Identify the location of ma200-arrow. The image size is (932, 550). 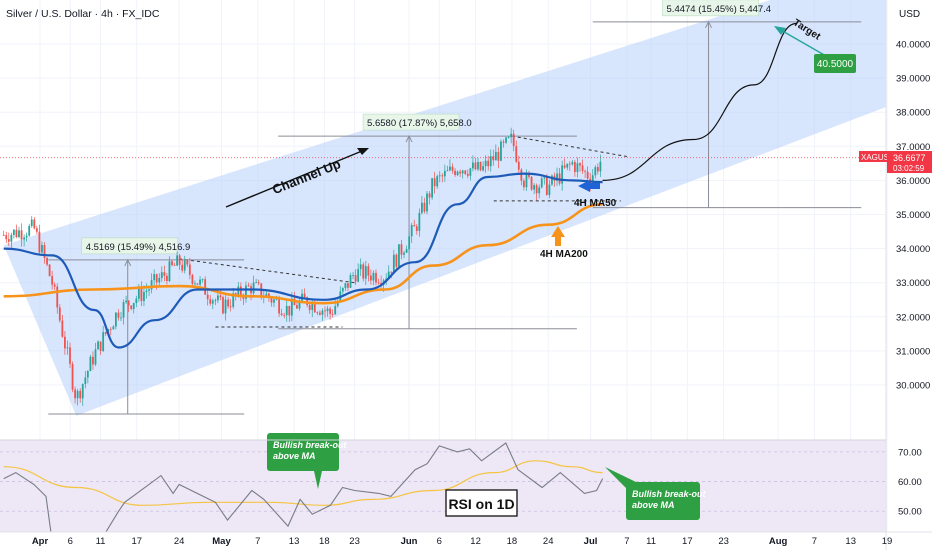
(558, 236).